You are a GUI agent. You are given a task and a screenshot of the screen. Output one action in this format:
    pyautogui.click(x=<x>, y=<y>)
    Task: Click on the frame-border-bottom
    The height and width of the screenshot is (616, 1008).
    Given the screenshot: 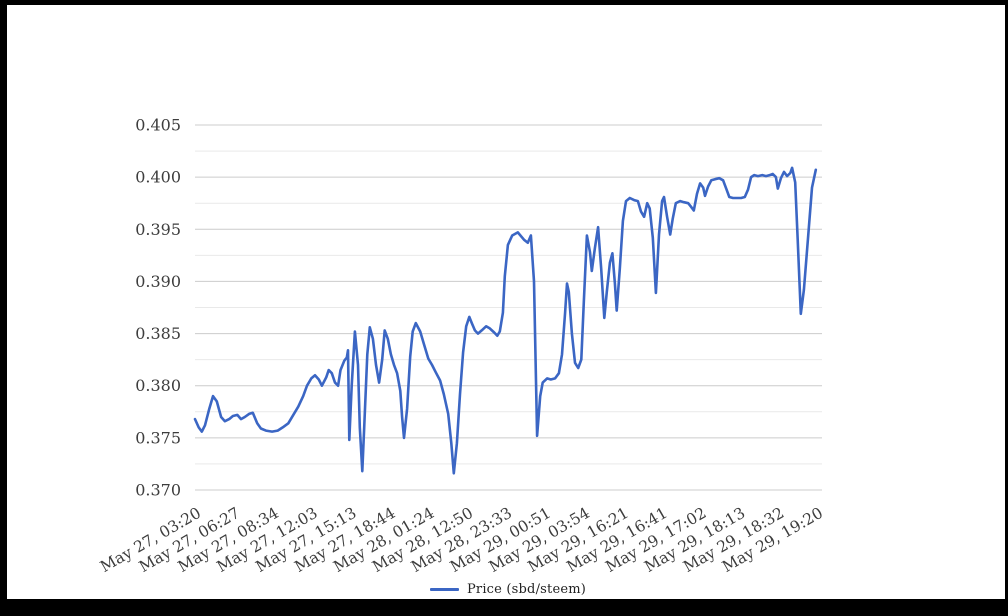 What is the action you would take?
    pyautogui.click(x=504, y=607)
    